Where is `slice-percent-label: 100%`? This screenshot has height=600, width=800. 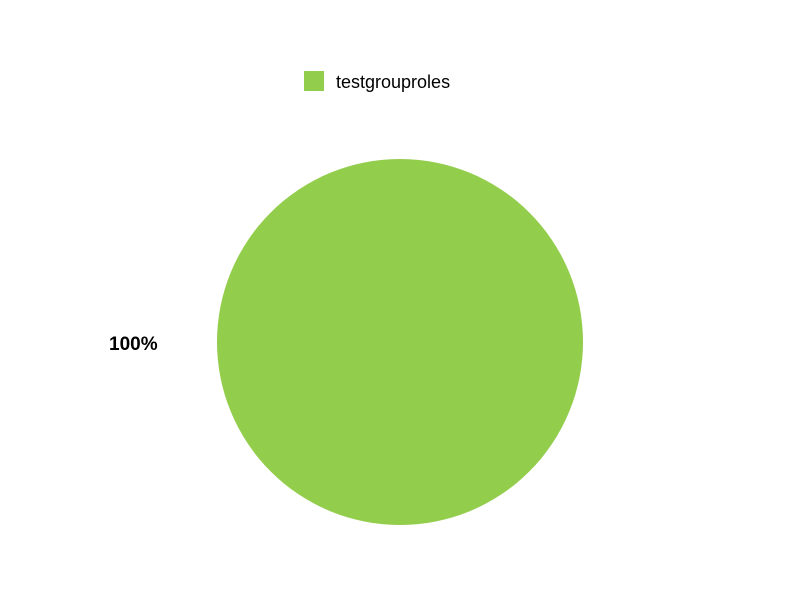 slice-percent-label: 100% is located at coordinates (133, 344).